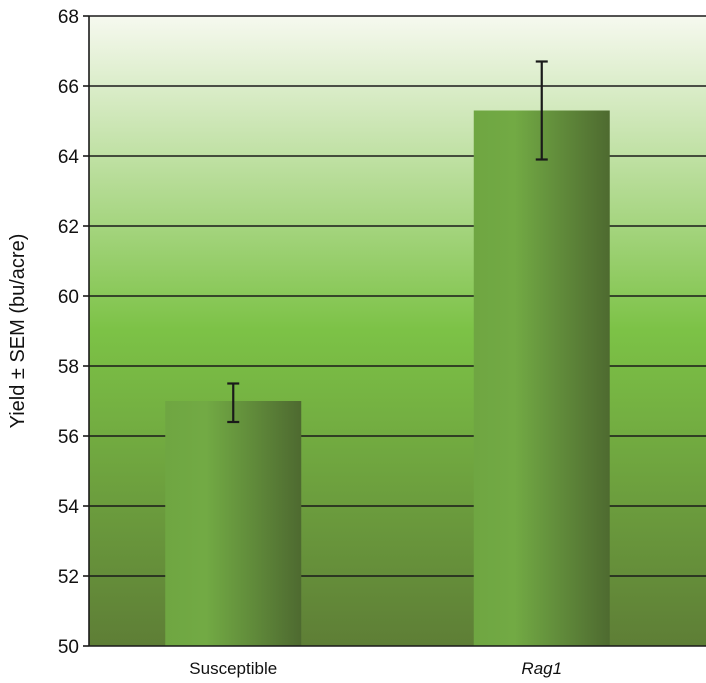 The image size is (706, 683). Describe the element at coordinates (68, 87) in the screenshot. I see `y-tick-label: 66` at that location.